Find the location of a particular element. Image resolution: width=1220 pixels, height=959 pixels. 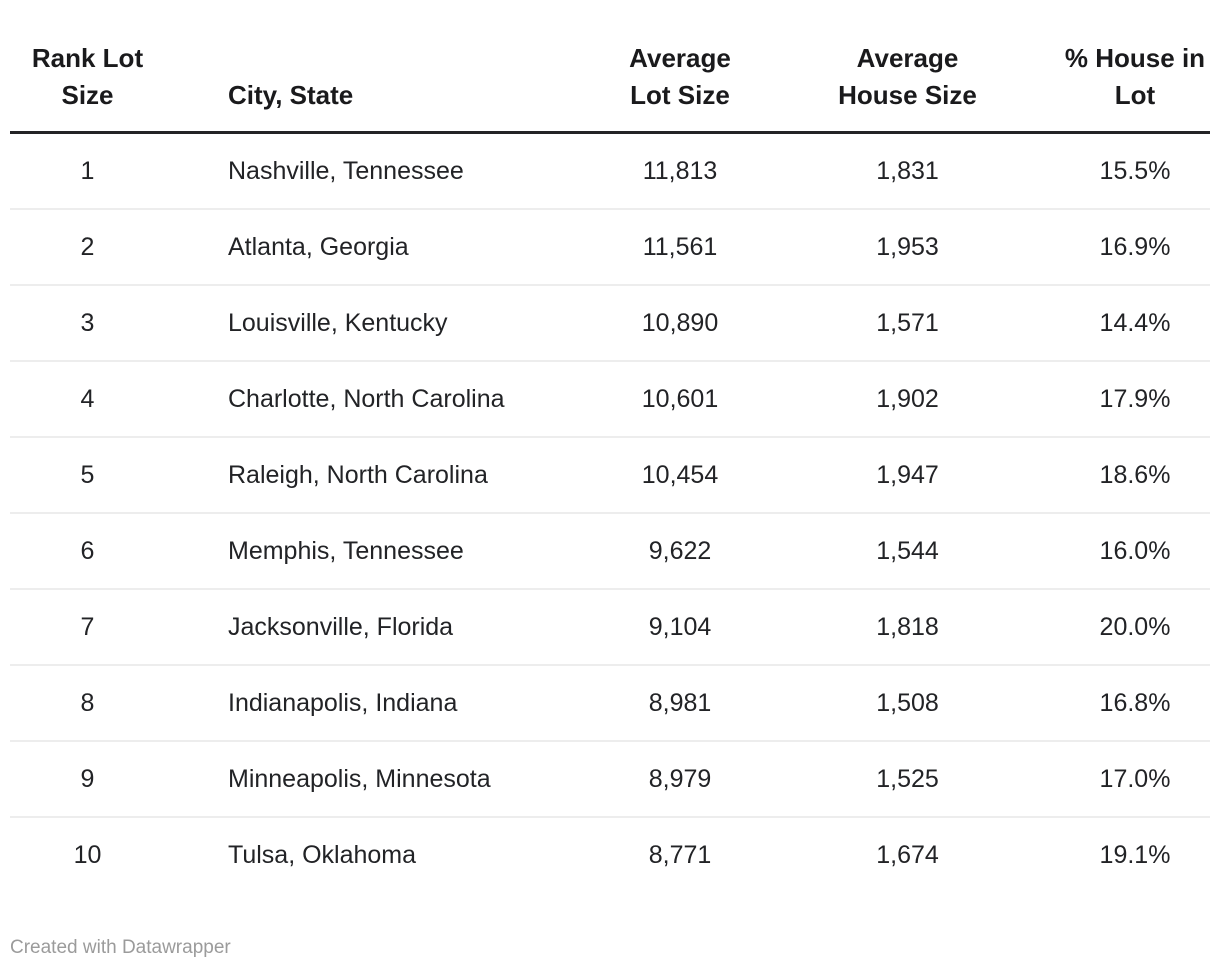

cell-rank: 8 is located at coordinates (87, 702).